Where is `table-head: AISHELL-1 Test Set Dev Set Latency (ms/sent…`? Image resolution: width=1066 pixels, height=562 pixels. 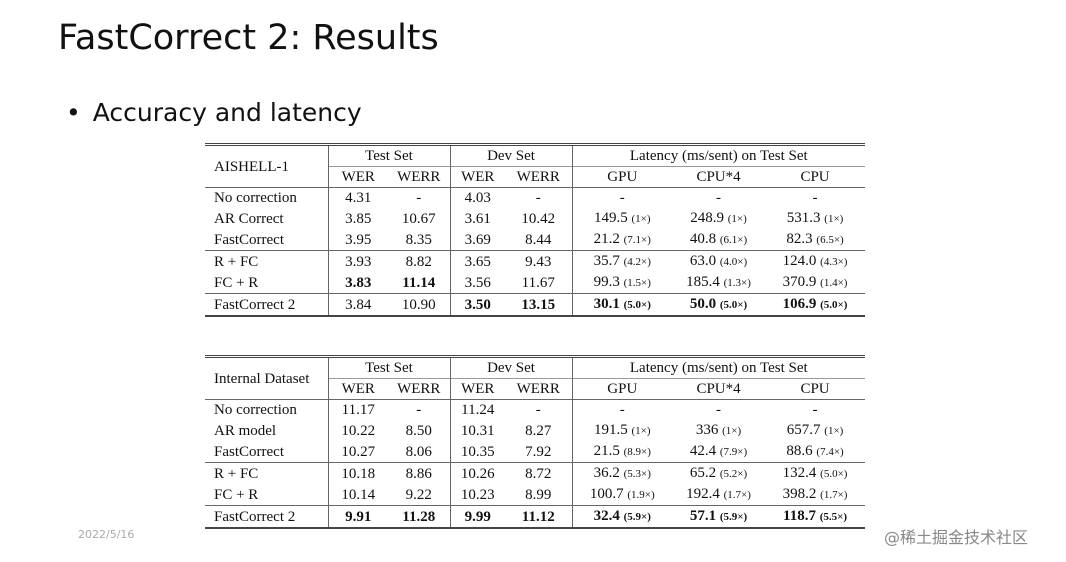 table-head: AISHELL-1 Test Set Dev Set Latency (ms/sent… is located at coordinates (535, 166).